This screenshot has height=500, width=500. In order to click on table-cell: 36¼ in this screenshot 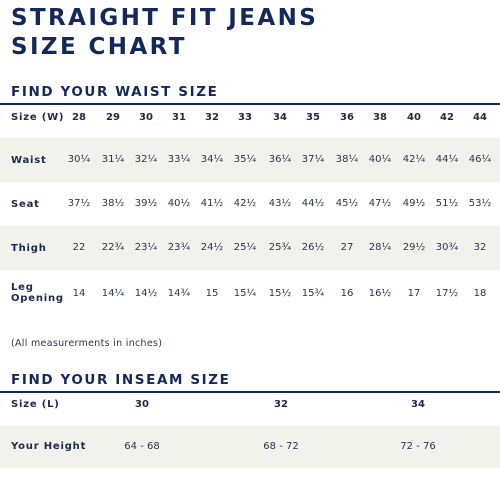, I will do `click(280, 159)`.